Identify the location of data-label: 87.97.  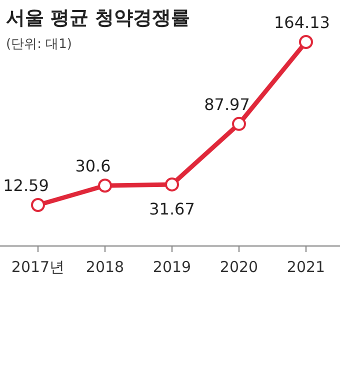
(227, 104).